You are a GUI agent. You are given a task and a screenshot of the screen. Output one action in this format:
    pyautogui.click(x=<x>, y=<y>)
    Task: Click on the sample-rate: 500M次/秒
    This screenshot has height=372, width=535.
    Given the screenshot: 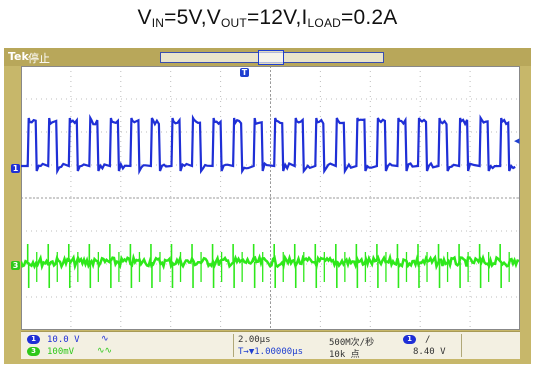 What is the action you would take?
    pyautogui.click(x=352, y=343)
    